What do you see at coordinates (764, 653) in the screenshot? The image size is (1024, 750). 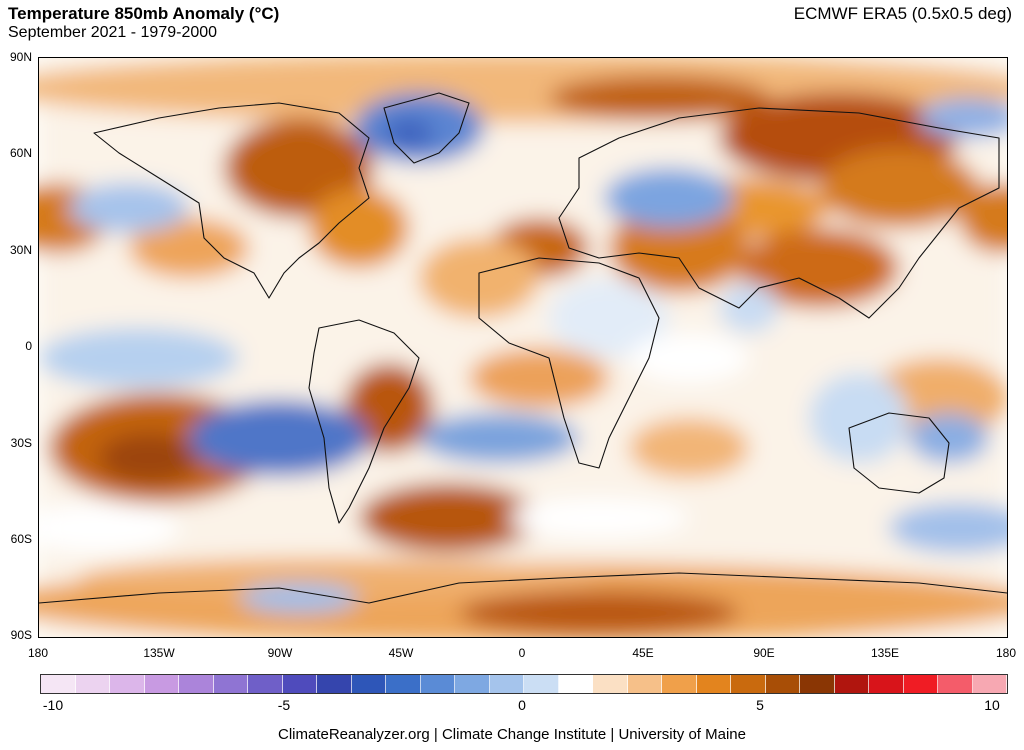 I see `lon-label-90e: 90E` at bounding box center [764, 653].